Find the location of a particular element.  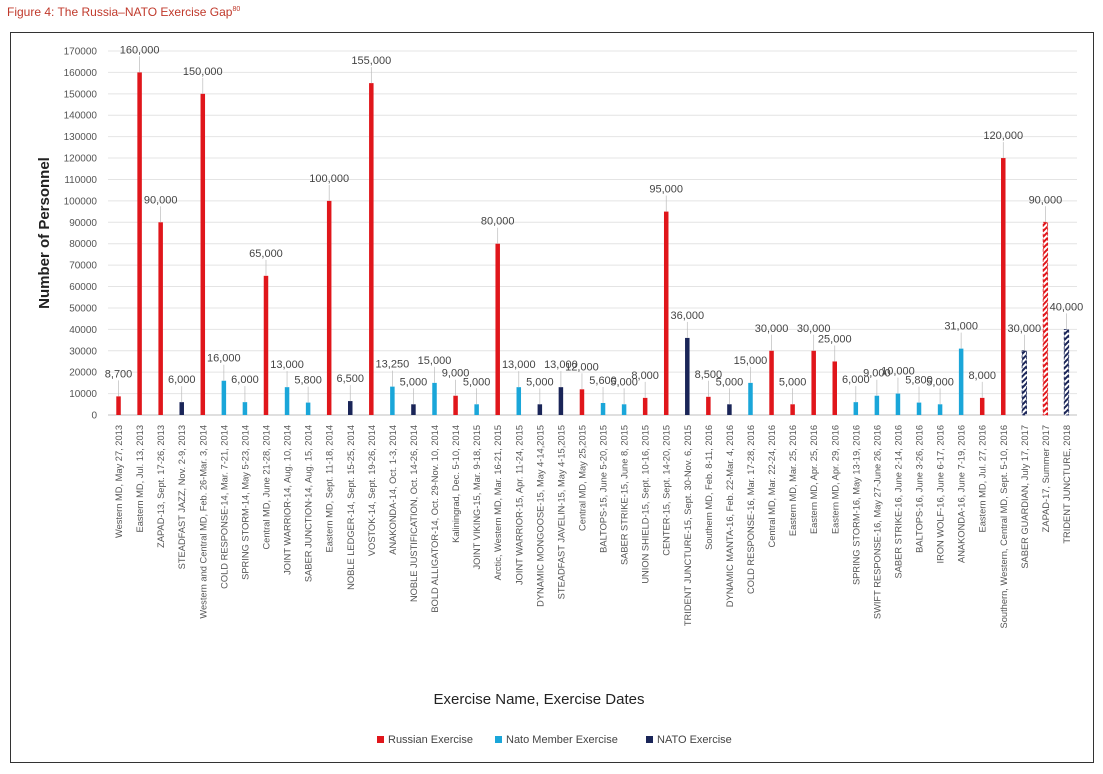

x-tick-label: STEADFAST JAZZ, Nov. 2-9, 2013 is located at coordinates (182, 497).